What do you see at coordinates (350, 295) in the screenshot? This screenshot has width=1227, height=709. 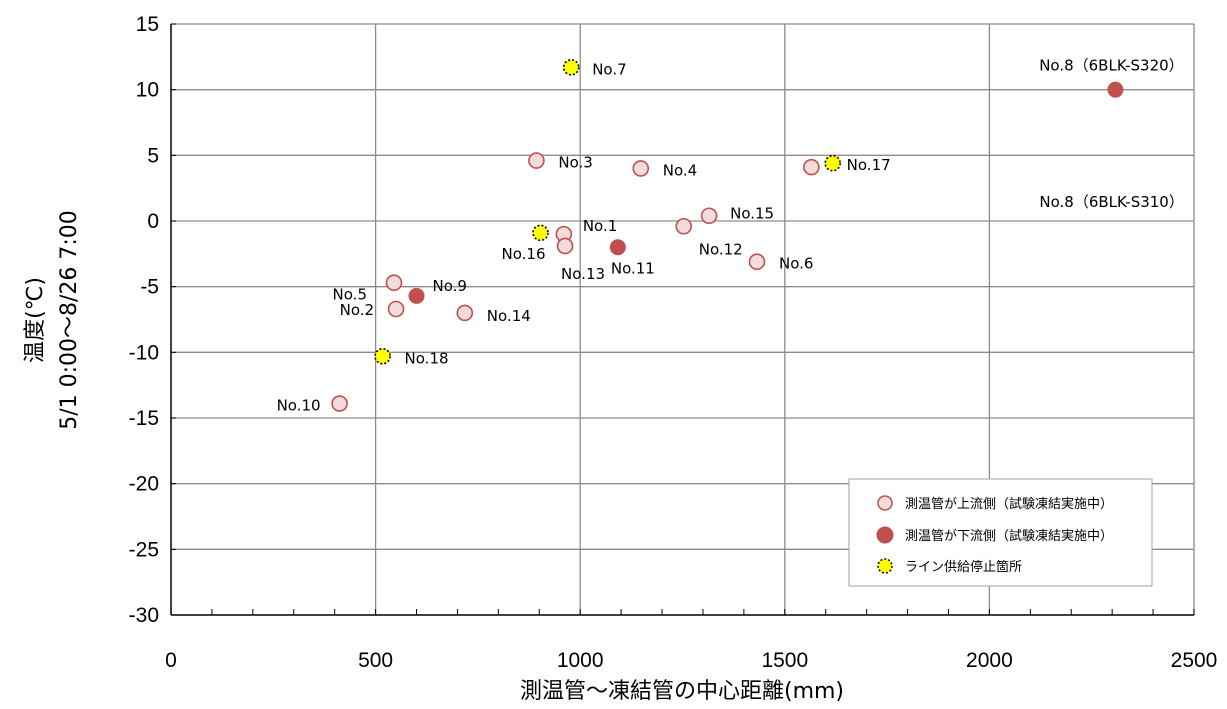 I see `point-label: No.5` at bounding box center [350, 295].